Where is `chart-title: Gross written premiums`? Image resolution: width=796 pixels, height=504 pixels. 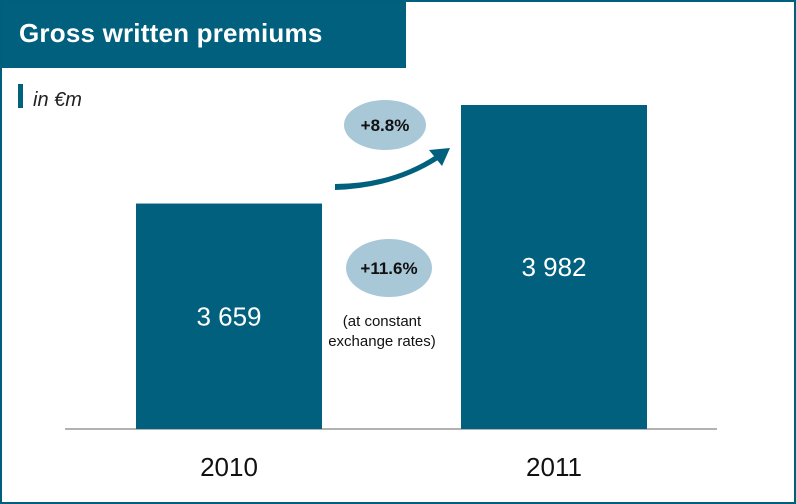 chart-title: Gross written premiums is located at coordinates (171, 33).